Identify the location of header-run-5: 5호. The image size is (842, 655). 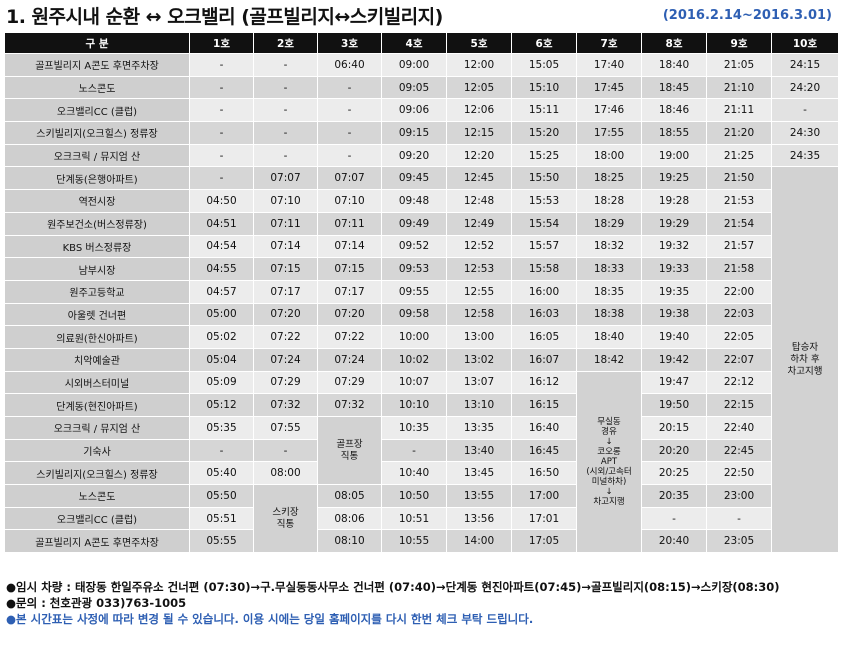
(479, 43).